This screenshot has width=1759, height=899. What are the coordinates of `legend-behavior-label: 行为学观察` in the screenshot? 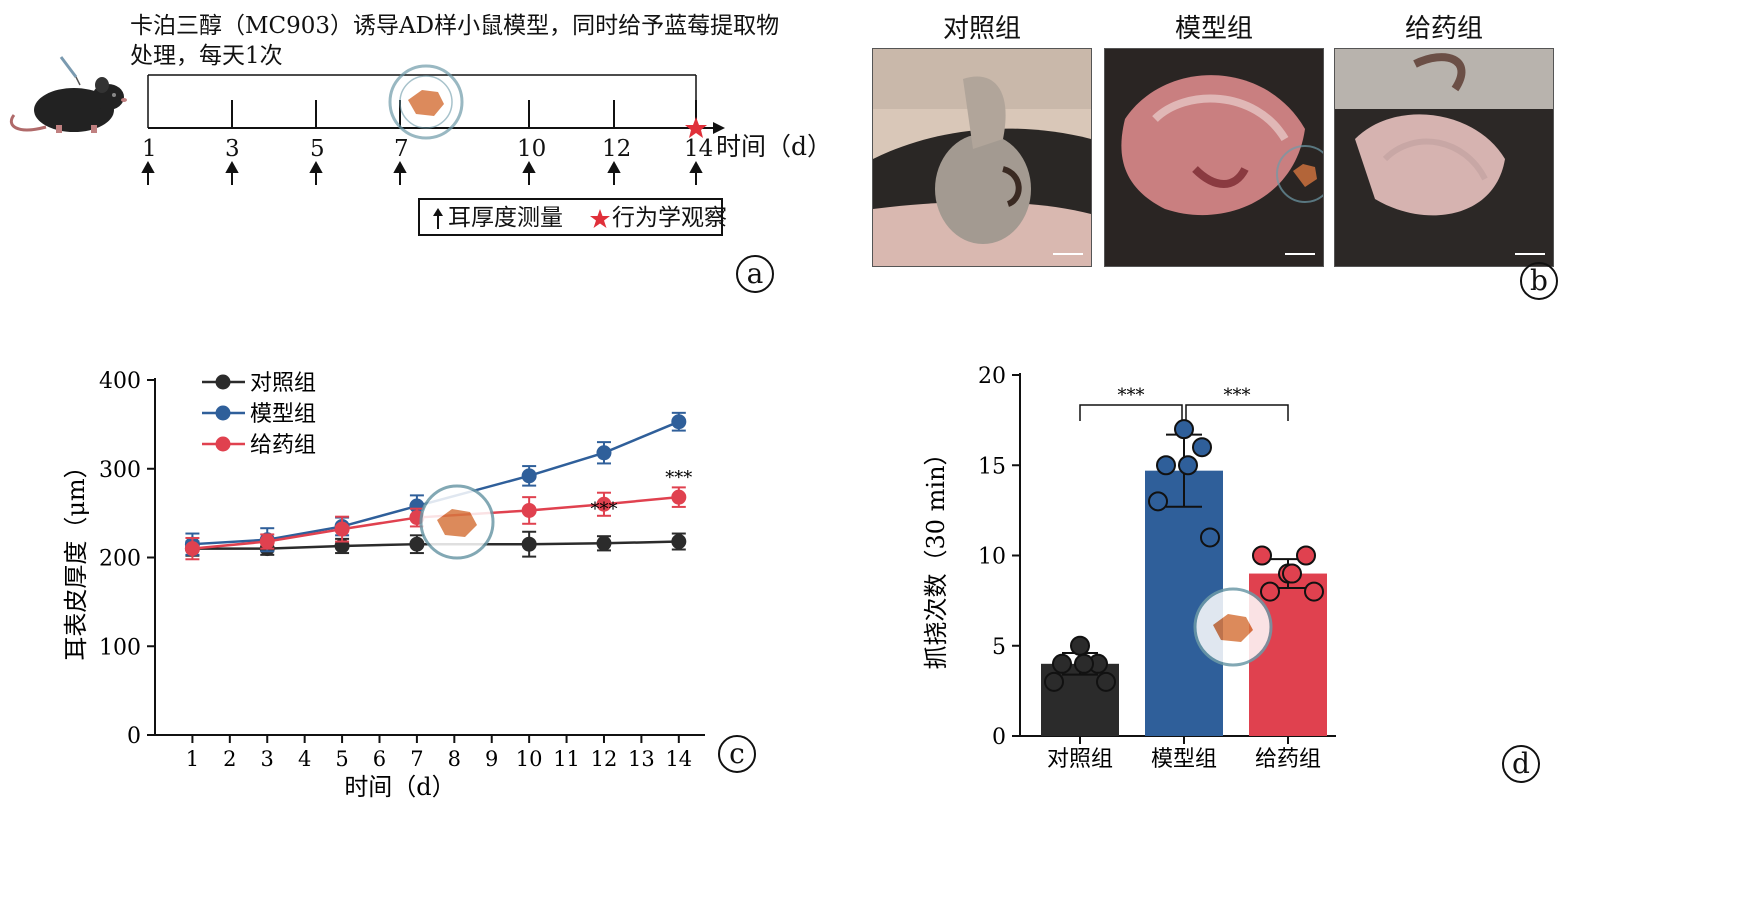 It's located at (669, 218).